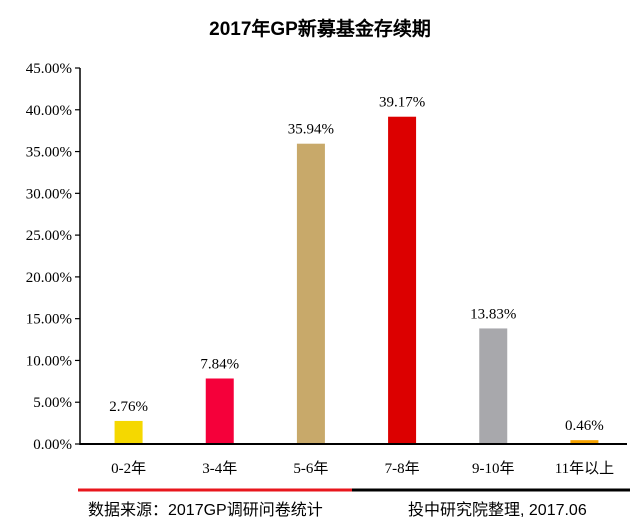 The width and height of the screenshot is (640, 520). What do you see at coordinates (49, 278) in the screenshot?
I see `y-tick-label: 20.00%` at bounding box center [49, 278].